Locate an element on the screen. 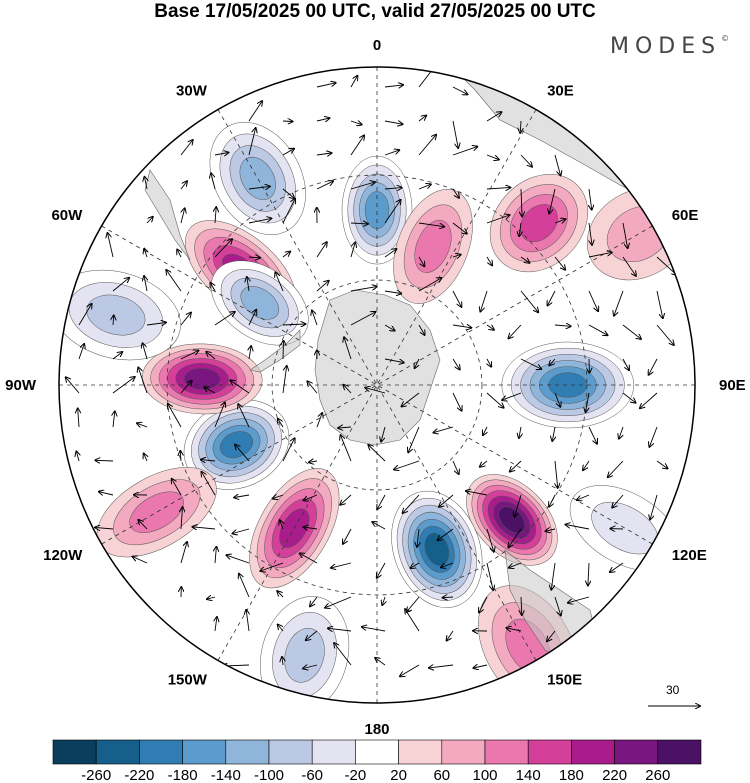 This screenshot has height=783, width=750. anomaly-center is located at coordinates (259, 303).